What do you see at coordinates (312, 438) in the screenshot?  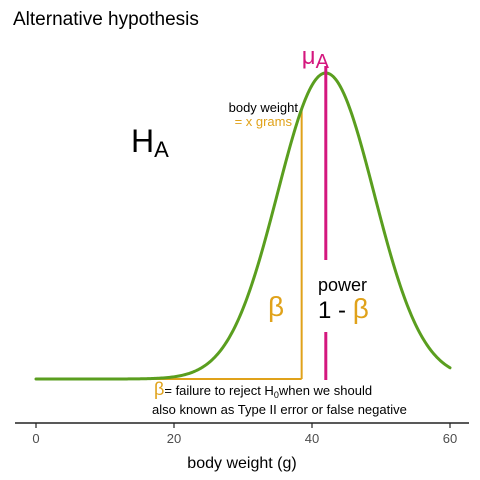 I see `x-tick-label: 40` at bounding box center [312, 438].